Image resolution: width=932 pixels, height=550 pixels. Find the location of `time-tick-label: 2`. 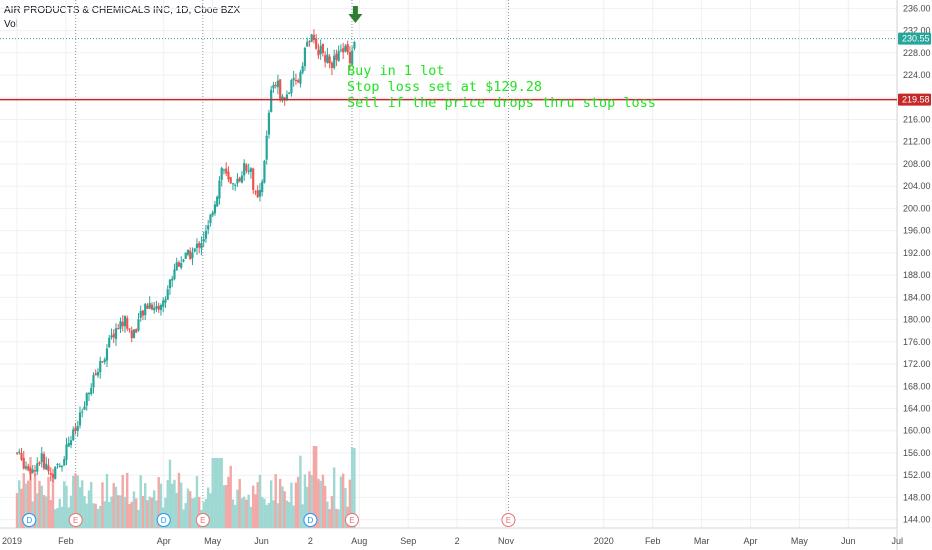

time-tick-label: 2 is located at coordinates (310, 541).